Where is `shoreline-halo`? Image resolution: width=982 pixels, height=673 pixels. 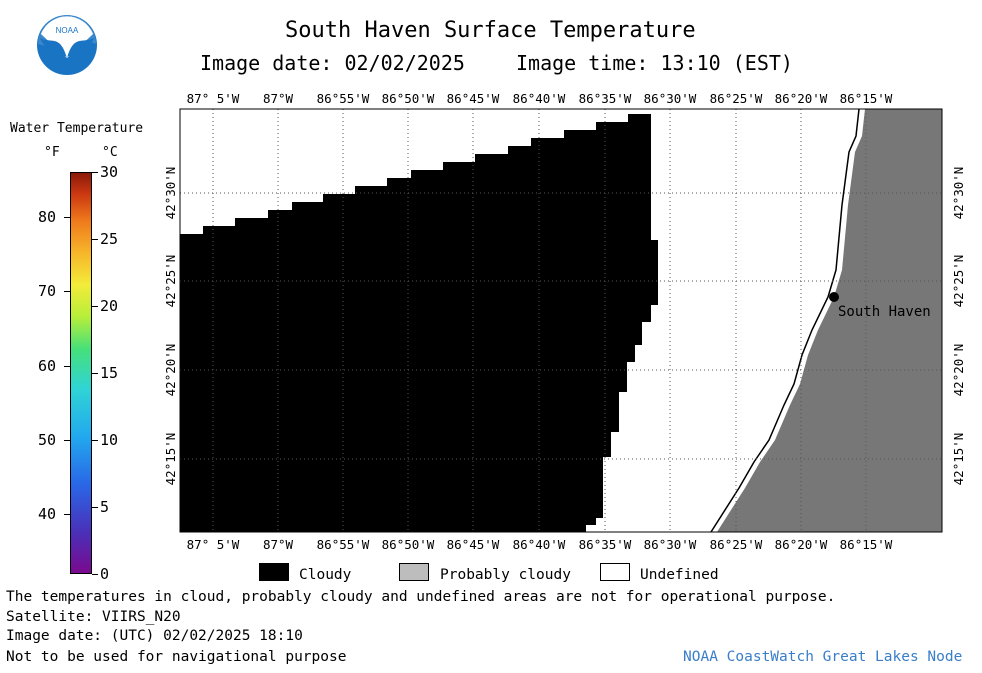
shoreline-halo is located at coordinates (788, 320).